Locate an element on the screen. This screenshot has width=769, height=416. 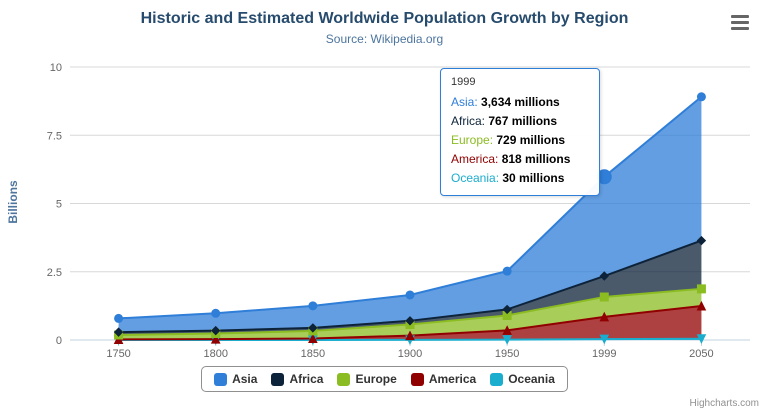
legend-item-asia: Asia is located at coordinates (235, 379).